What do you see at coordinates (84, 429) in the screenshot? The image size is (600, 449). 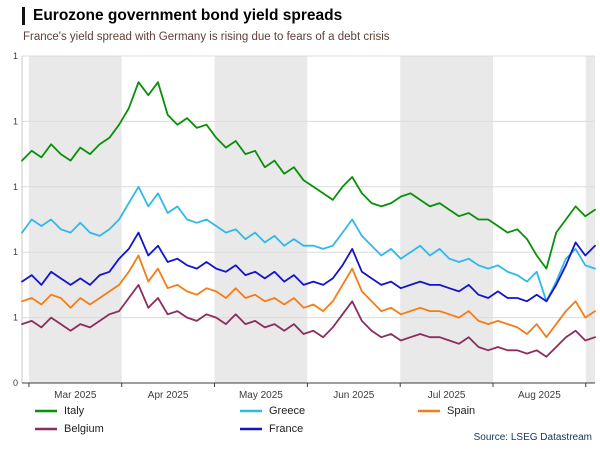 I see `legend-label: Belgium` at bounding box center [84, 429].